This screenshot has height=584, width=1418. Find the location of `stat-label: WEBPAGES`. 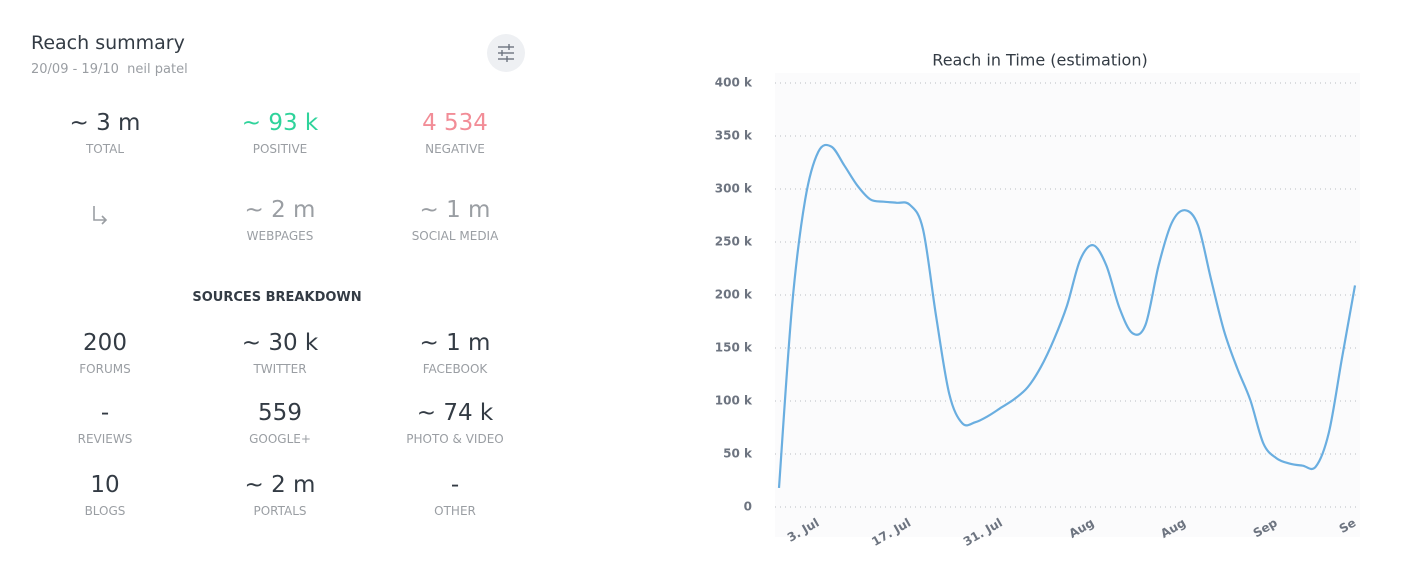

stat-label: WEBPAGES is located at coordinates (280, 236).